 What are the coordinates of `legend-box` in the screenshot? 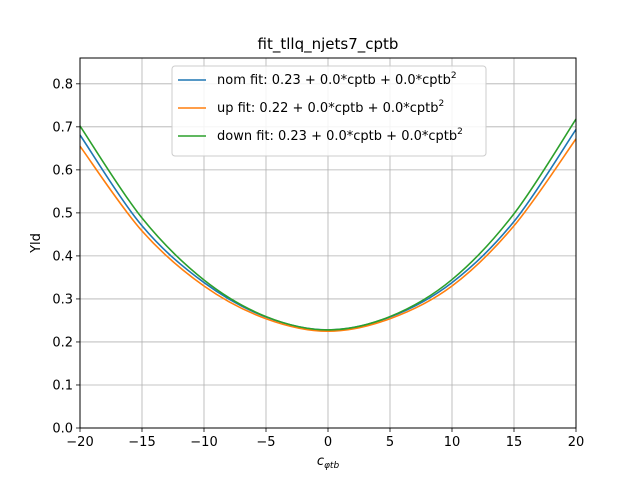 It's located at (329, 111).